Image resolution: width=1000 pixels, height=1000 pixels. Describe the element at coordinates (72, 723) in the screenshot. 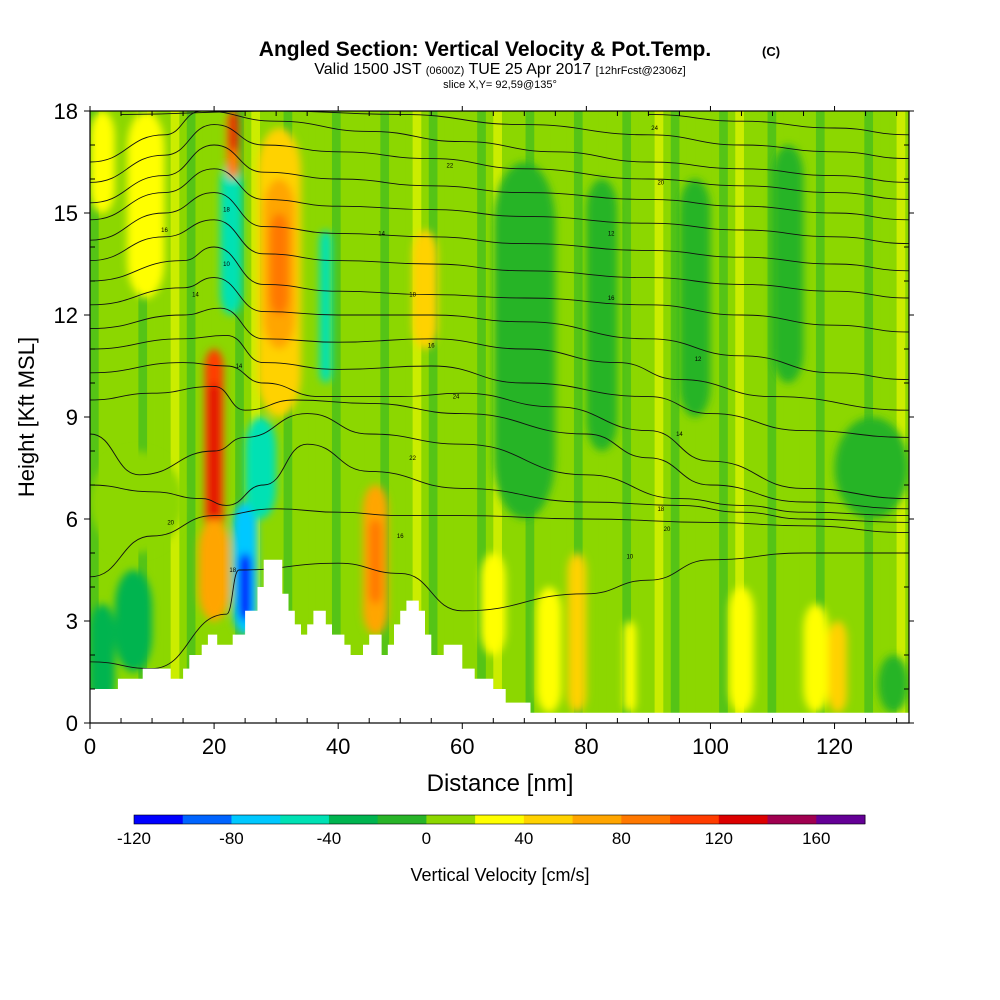

I see `y-tick-label: 0` at that location.